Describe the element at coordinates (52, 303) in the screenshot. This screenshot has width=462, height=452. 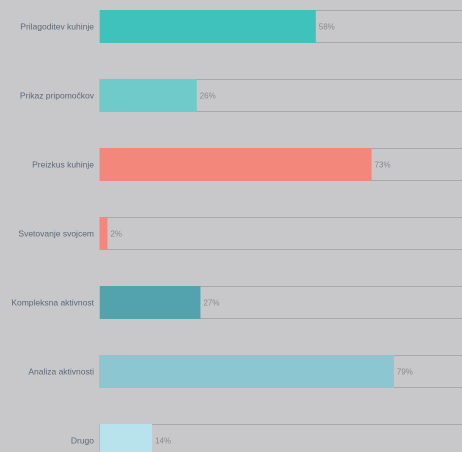
I see `category-label: Kompleksna aktivnost` at that location.